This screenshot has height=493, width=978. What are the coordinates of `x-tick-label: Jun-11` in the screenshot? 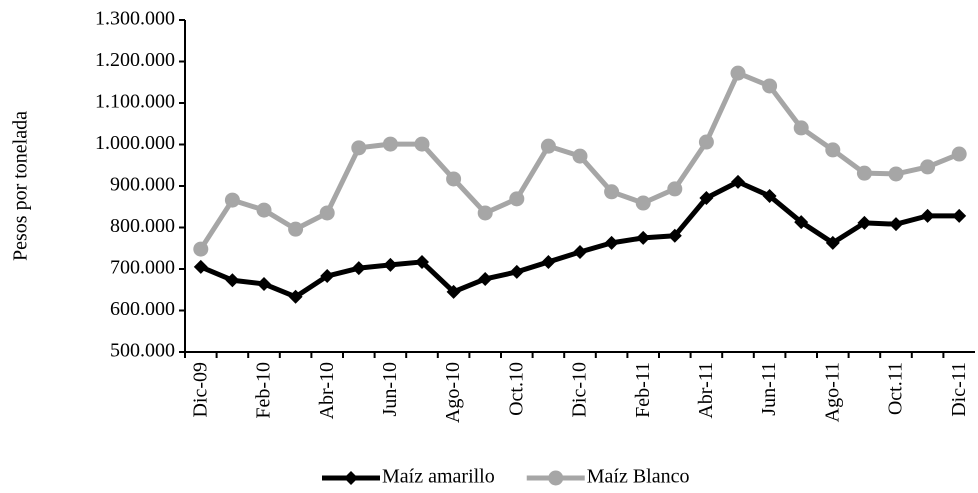 It's located at (769, 389).